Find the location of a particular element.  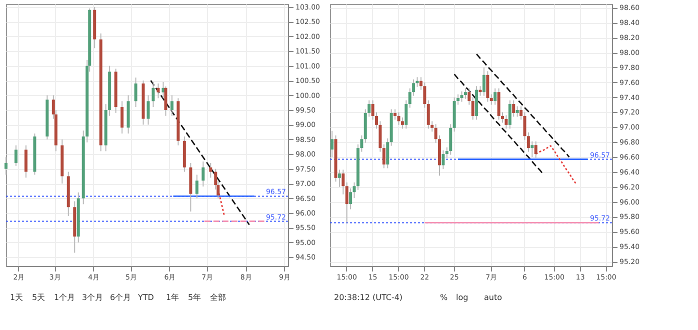

text: 全部 is located at coordinates (218, 297).